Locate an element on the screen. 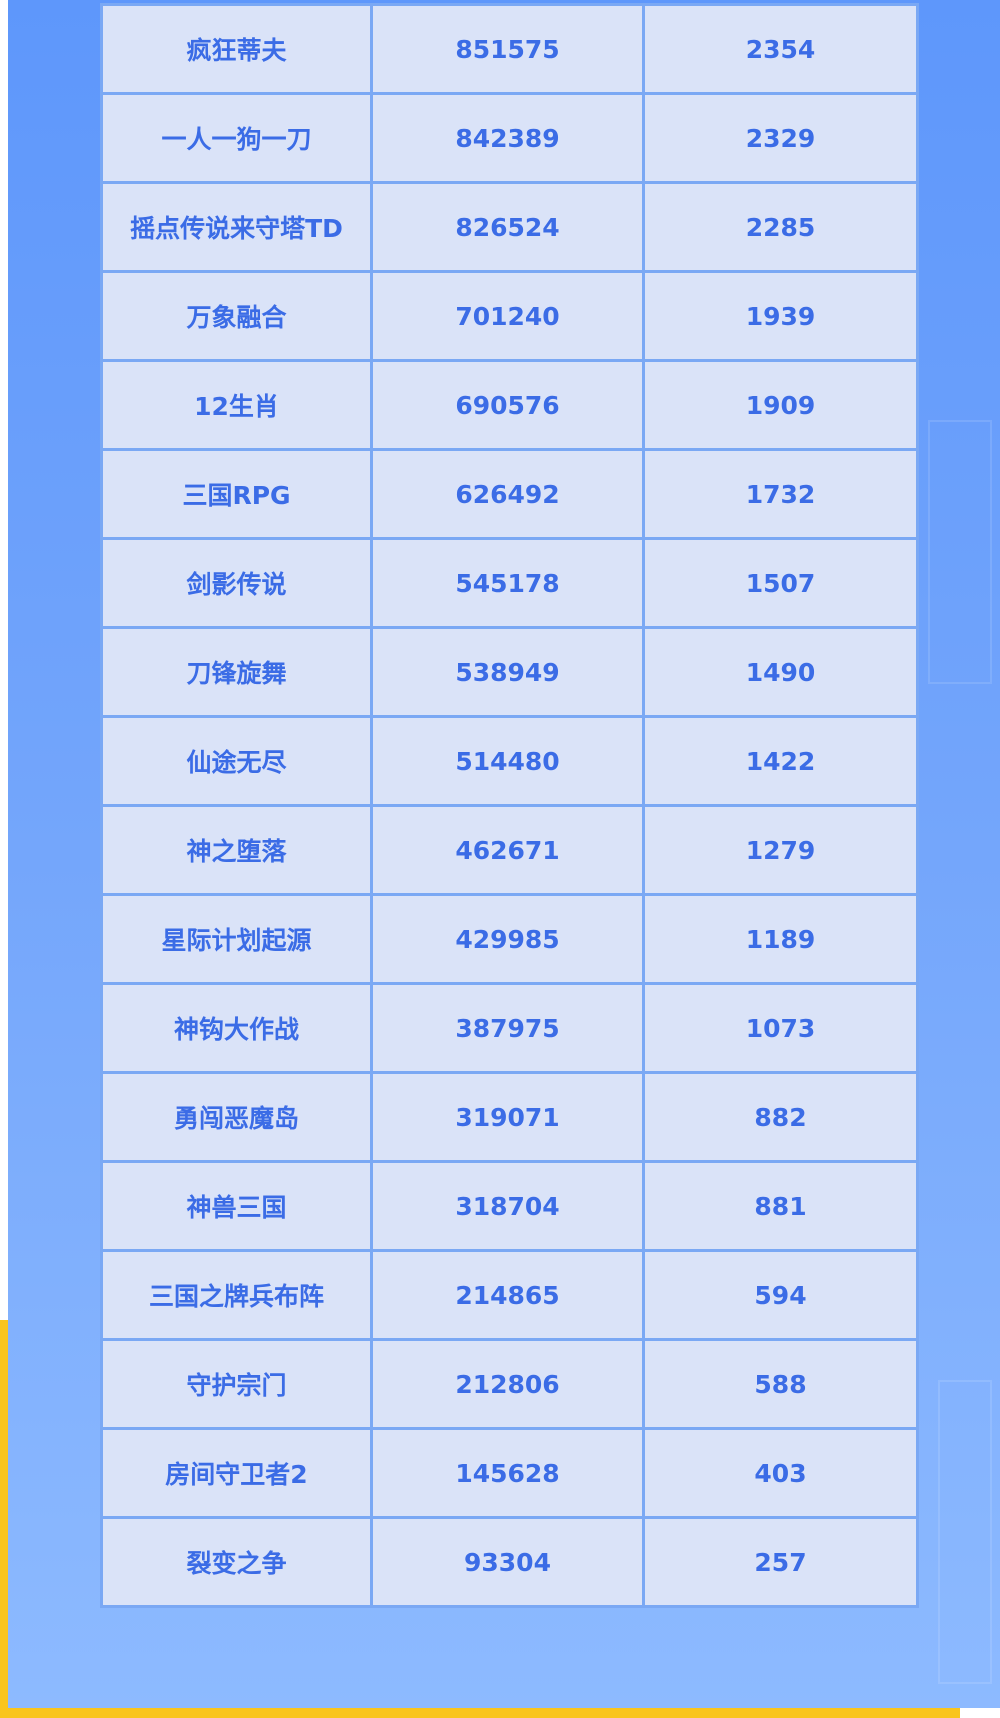 The width and height of the screenshot is (1000, 1718). value-cell: 214865 is located at coordinates (507, 1295).